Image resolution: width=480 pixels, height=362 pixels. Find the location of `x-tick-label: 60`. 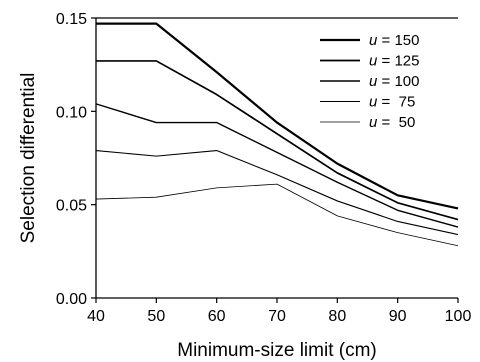

x-tick-label: 60 is located at coordinates (217, 316).